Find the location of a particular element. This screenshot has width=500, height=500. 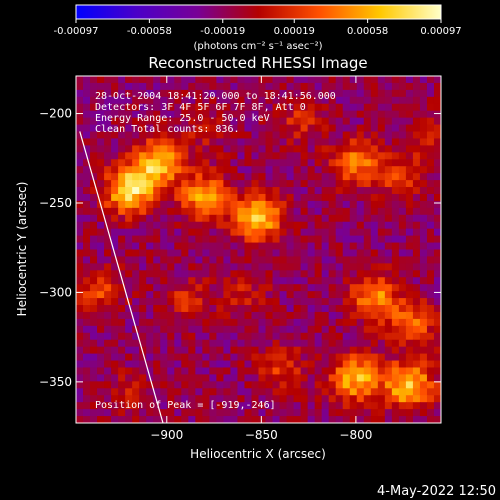

colorbar-tick-label: -0.00019 is located at coordinates (222, 31).